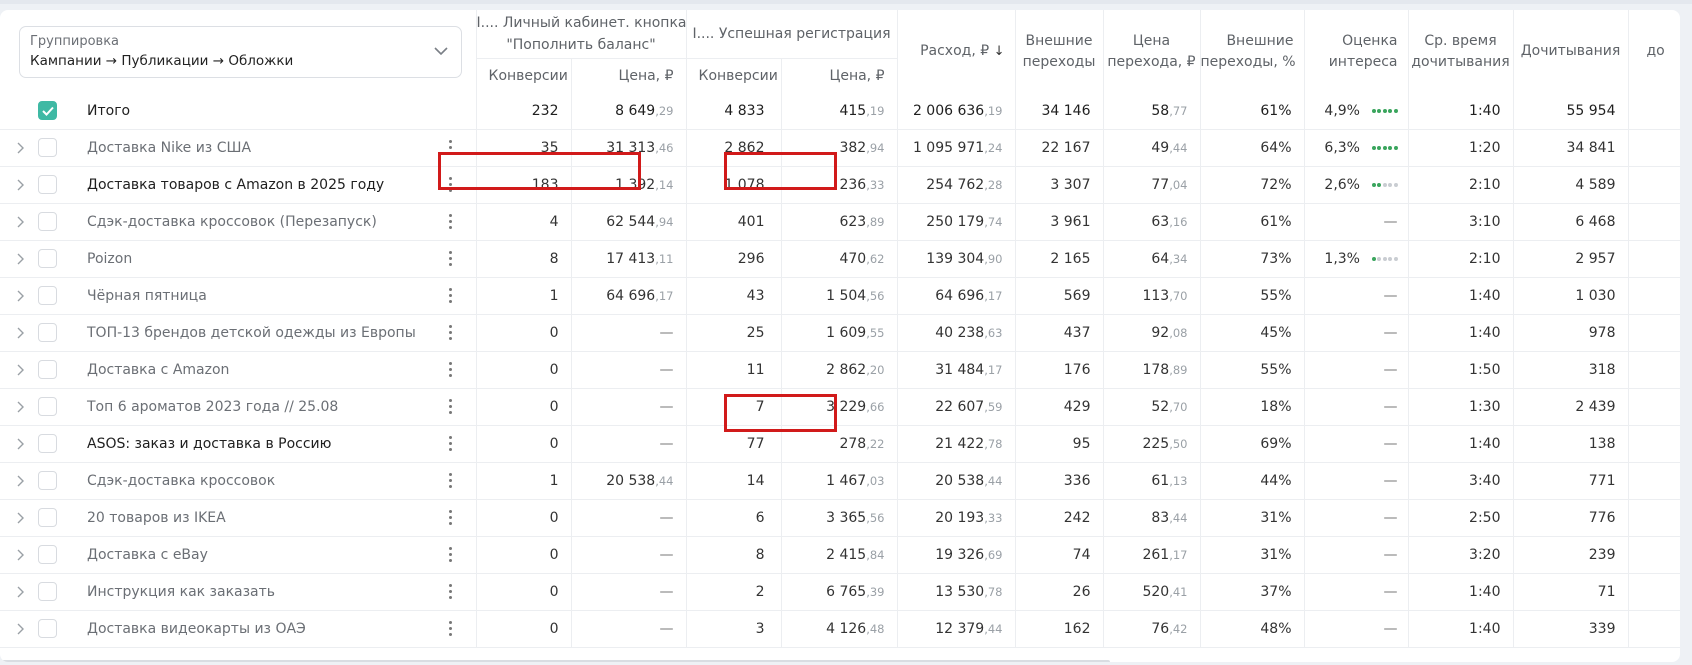 The image size is (1692, 665). What do you see at coordinates (524, 75) in the screenshot?
I see `conv-header-1: Конверсии` at bounding box center [524, 75].